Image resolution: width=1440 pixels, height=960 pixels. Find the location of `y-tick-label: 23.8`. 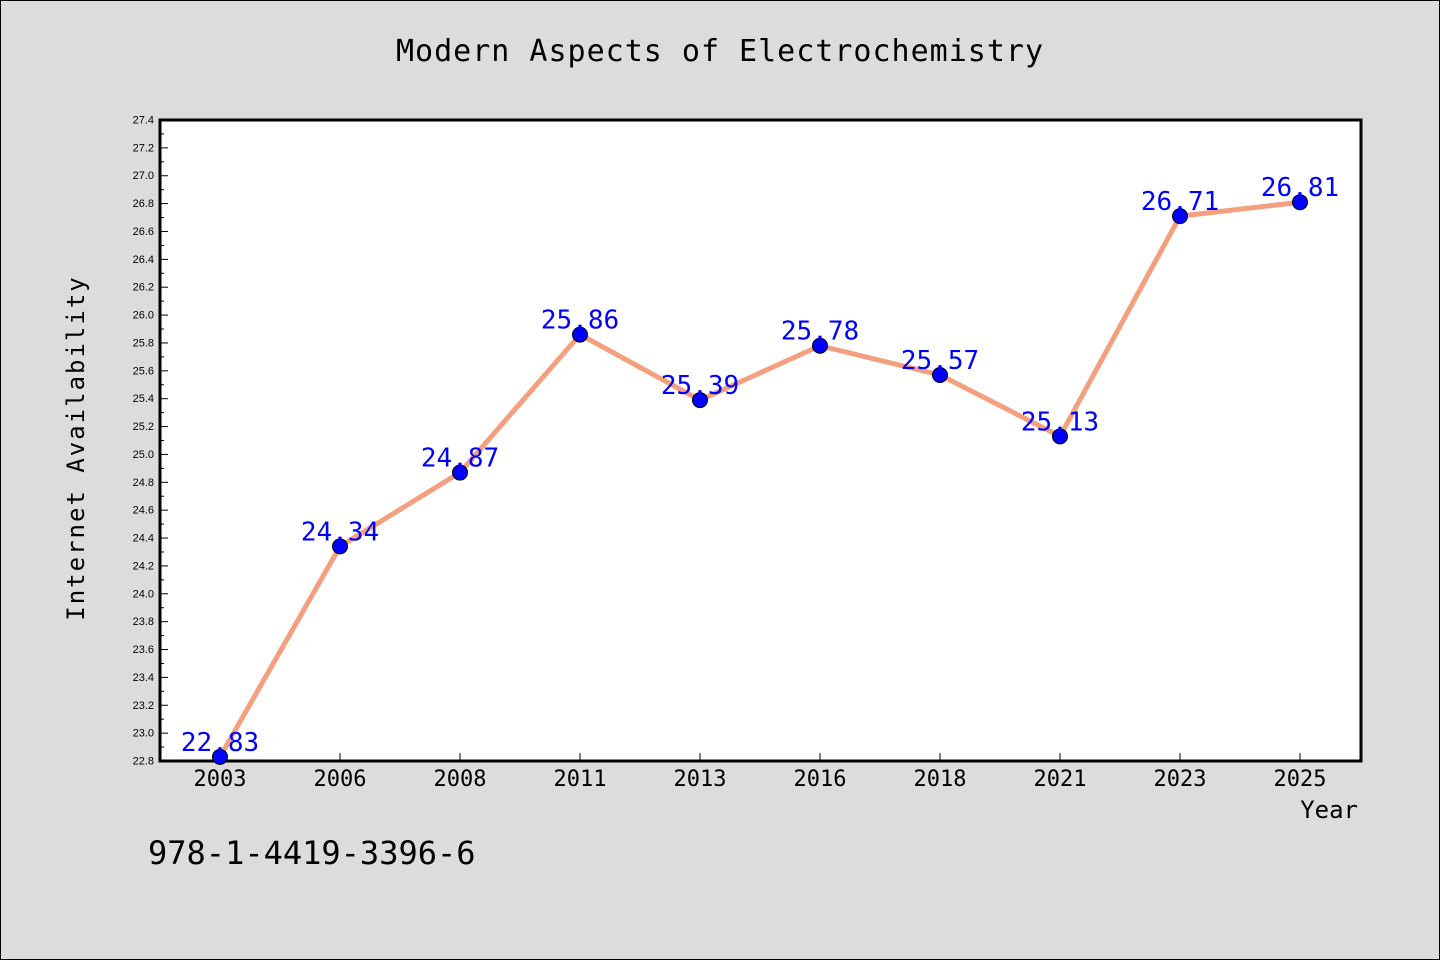

y-tick-label: 23.8 is located at coordinates (143, 622).